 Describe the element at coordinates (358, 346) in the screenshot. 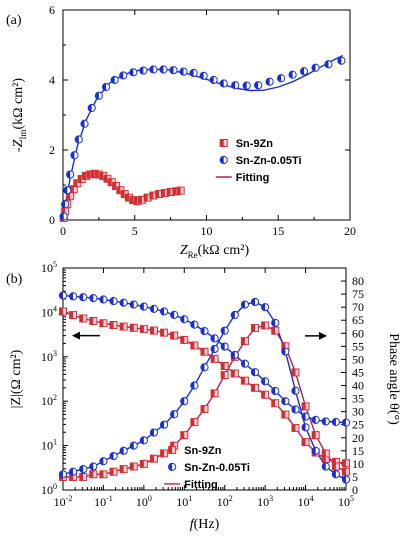

I see `y-right-tick-label-b: 55` at that location.